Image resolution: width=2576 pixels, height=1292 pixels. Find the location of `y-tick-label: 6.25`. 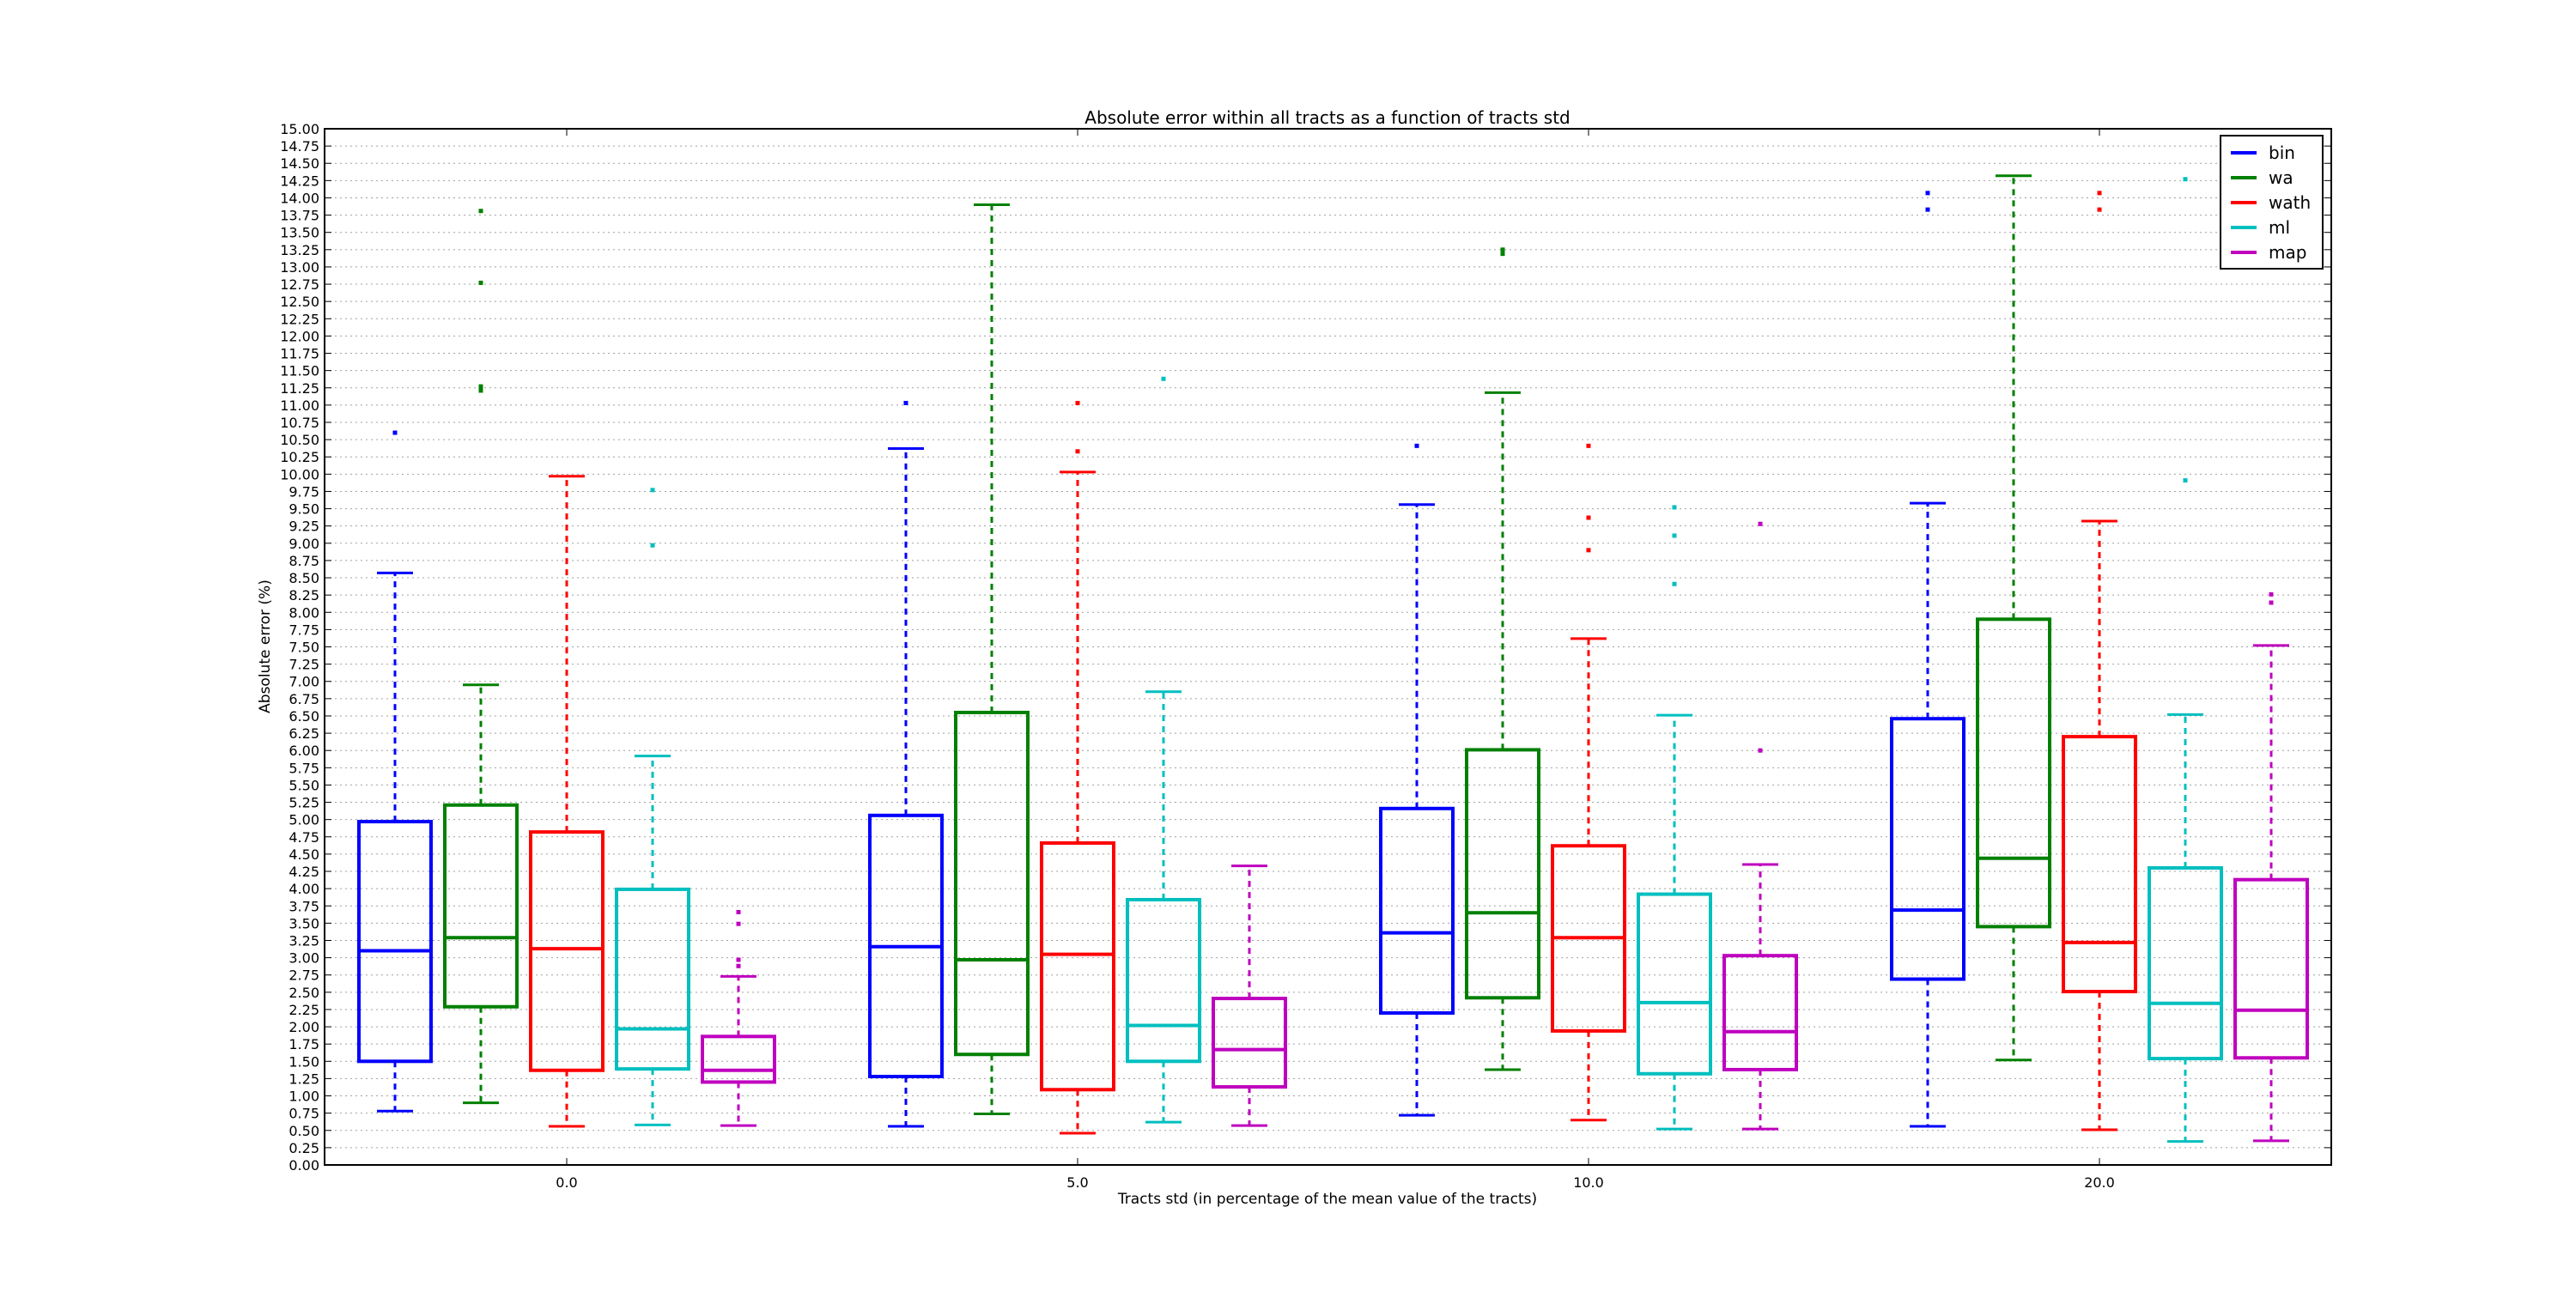

y-tick-label: 6.25 is located at coordinates (304, 733).